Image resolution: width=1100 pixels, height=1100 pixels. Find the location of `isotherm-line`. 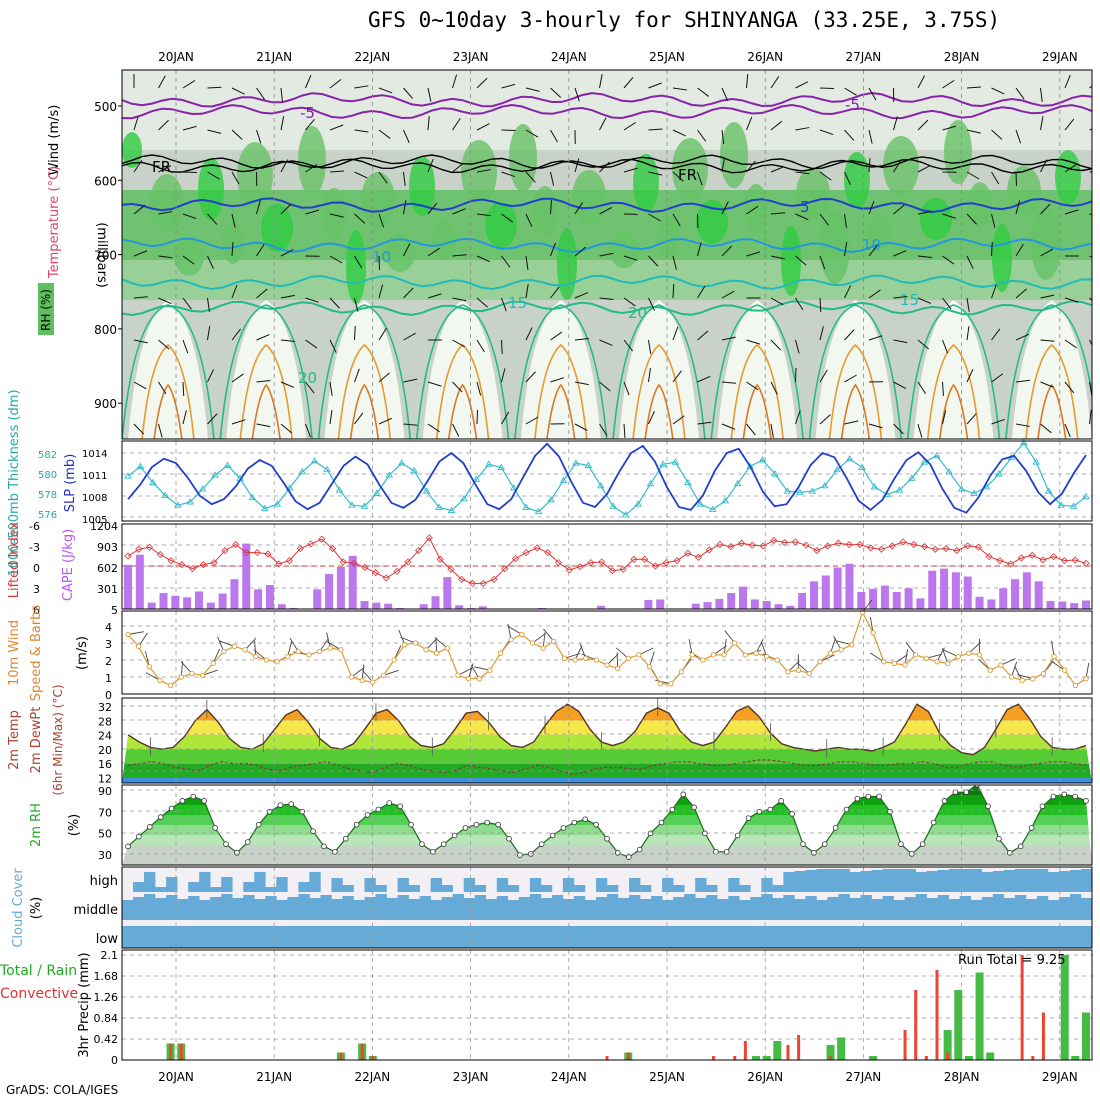

isotherm-line is located at coordinates (607, 99).